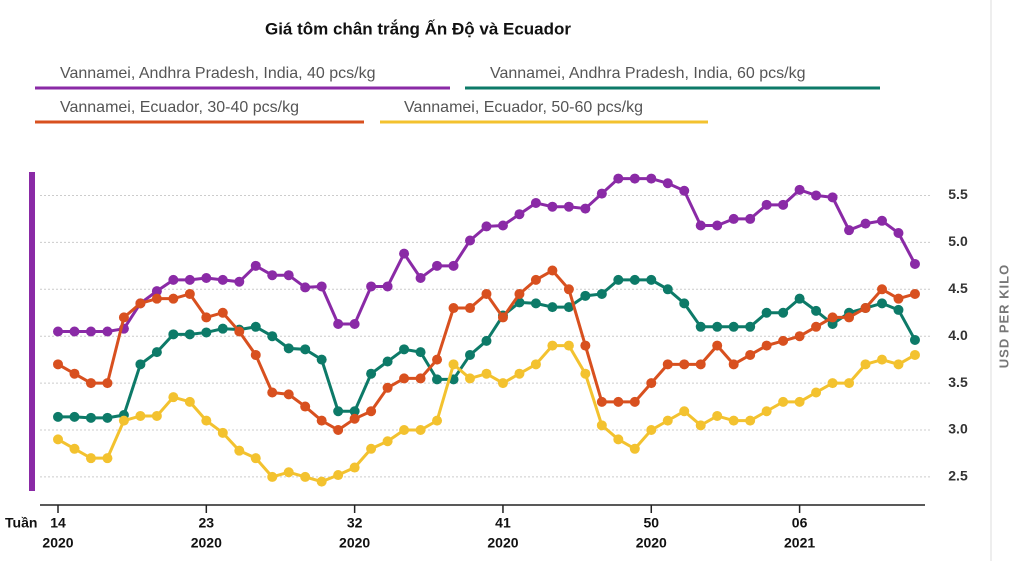  Describe the element at coordinates (958, 241) in the screenshot. I see `y-tick-label: 5.0` at that location.